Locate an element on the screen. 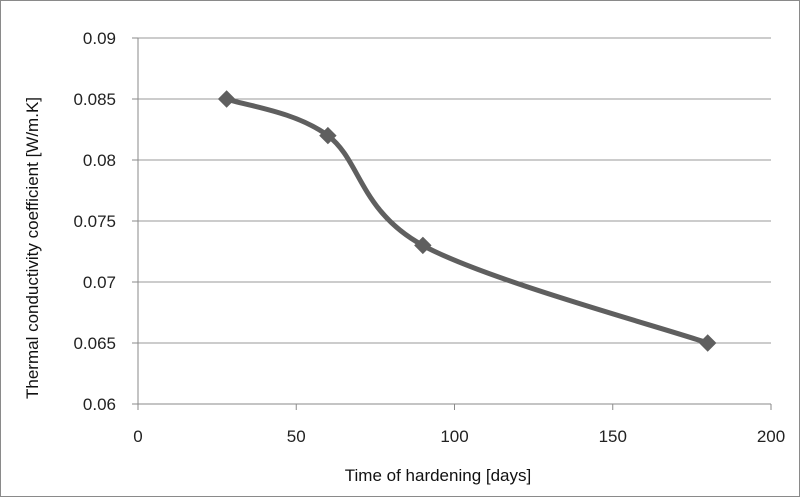 Image resolution: width=800 pixels, height=497 pixels. y-tick-label: 0.065 is located at coordinates (94, 343).